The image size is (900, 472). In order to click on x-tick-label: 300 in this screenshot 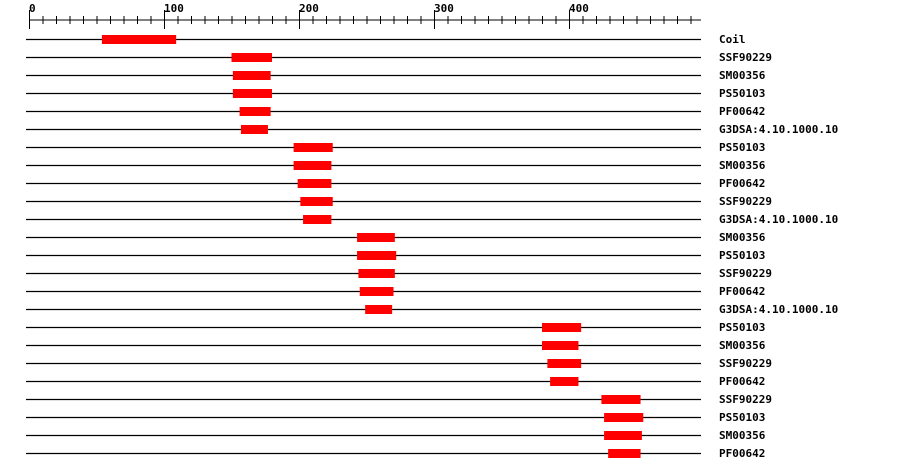, I will do `click(444, 8)`.